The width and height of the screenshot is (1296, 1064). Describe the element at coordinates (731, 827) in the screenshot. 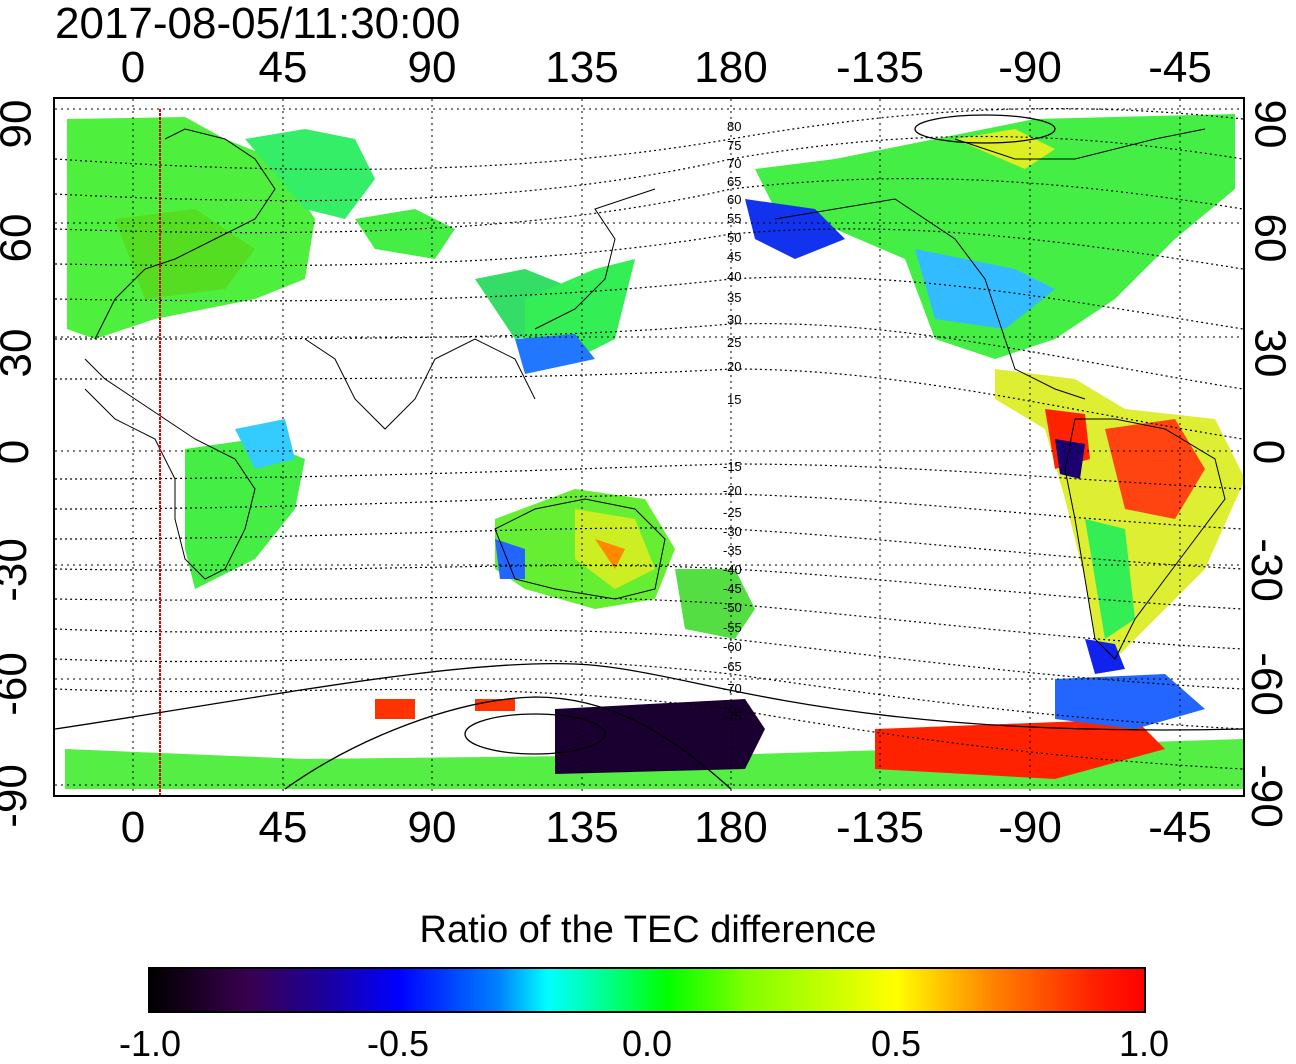

I see `bottom-tick-180: 180` at that location.